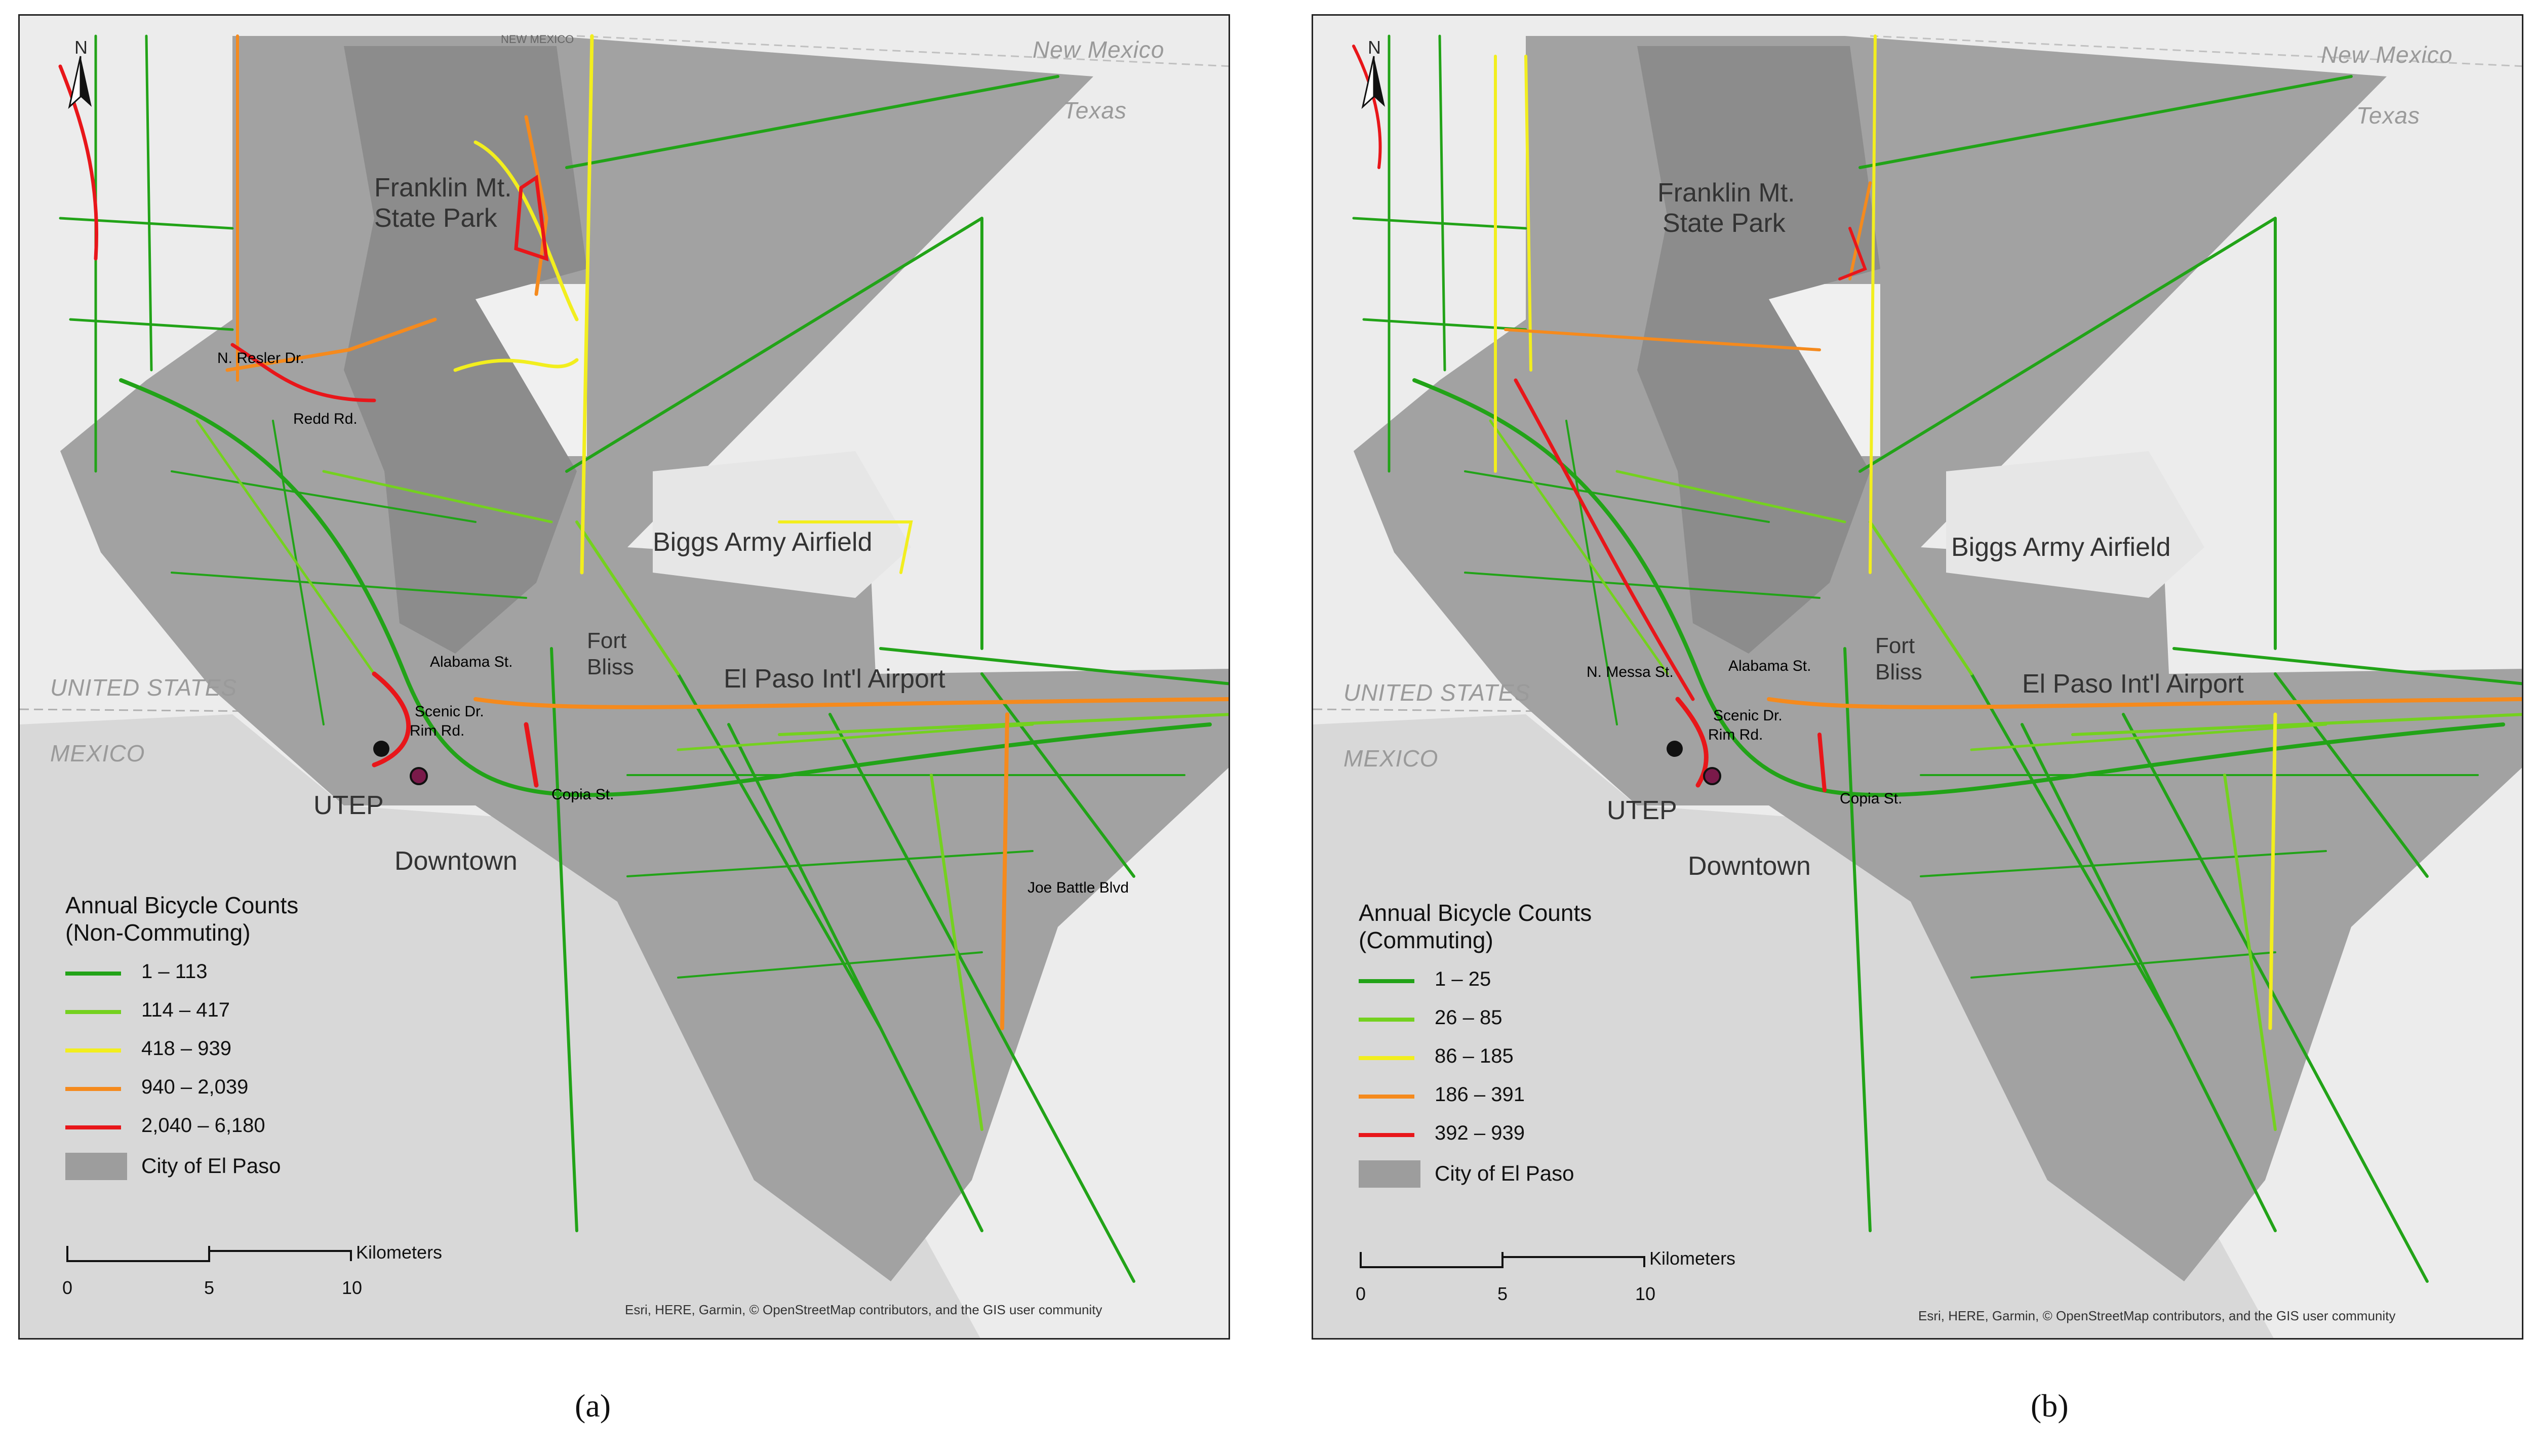  Describe the element at coordinates (1630, 672) in the screenshot. I see `label-messa: N. Messa St.` at that location.